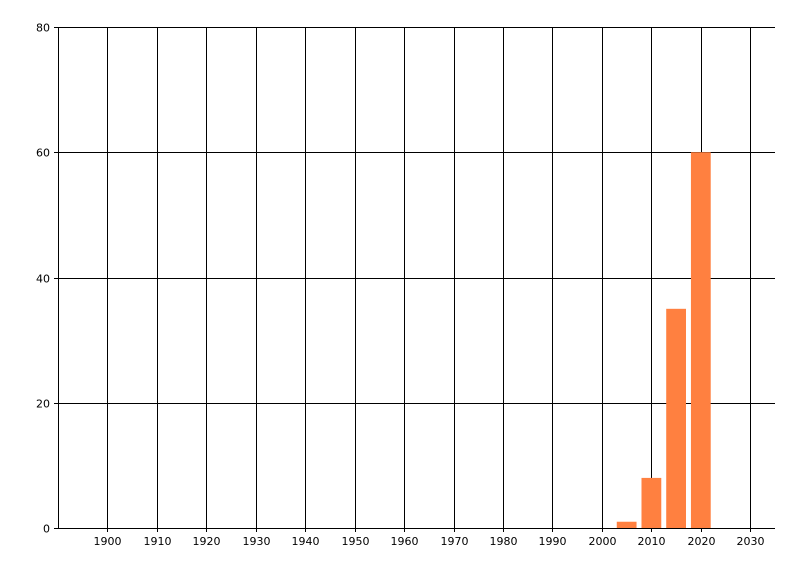 This screenshot has width=800, height=580. What do you see at coordinates (43, 153) in the screenshot?
I see `y-tick-label: 60` at bounding box center [43, 153].